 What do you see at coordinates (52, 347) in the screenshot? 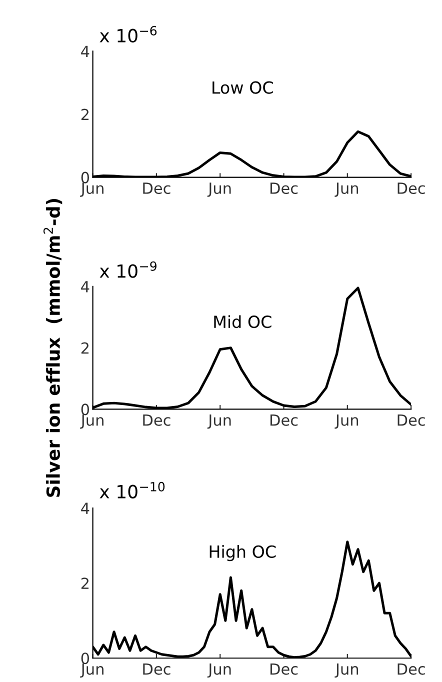
I see `y-axis-title: Silver ion efflux (mmol/m$^{2}$-d)` at bounding box center [52, 347].